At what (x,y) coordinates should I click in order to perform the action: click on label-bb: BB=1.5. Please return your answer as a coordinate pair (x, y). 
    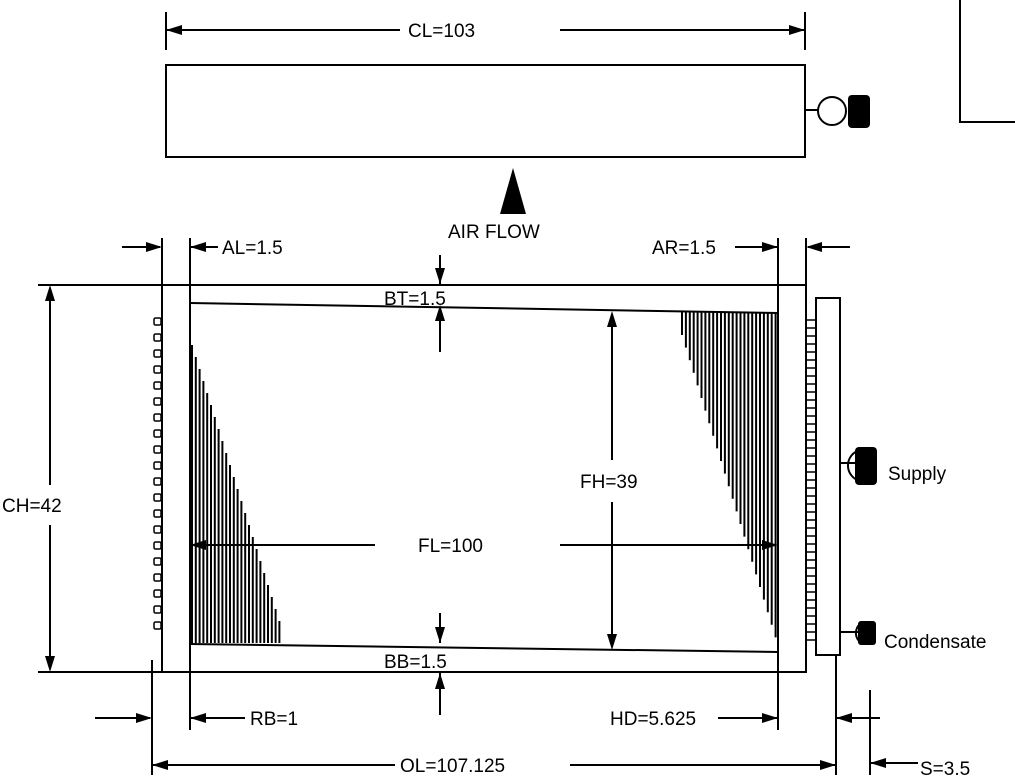
    Looking at the image, I should click on (415, 662).